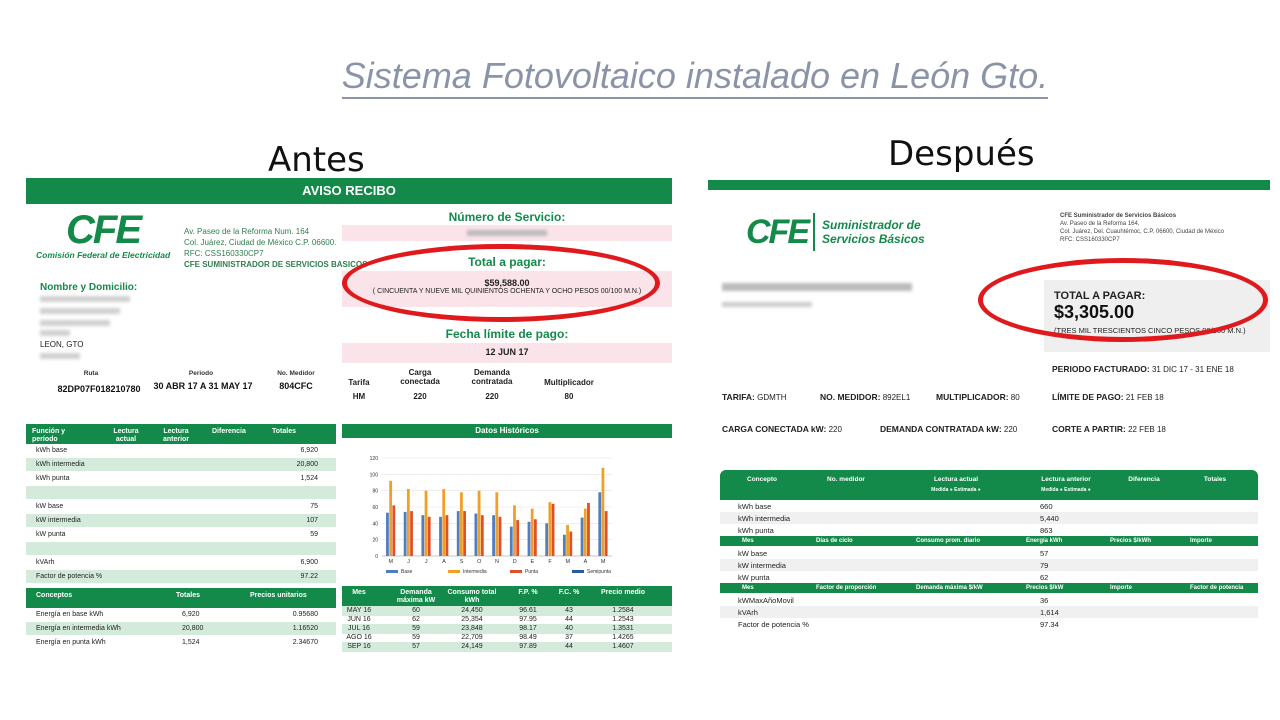 The height and width of the screenshot is (720, 1280). What do you see at coordinates (181, 450) in the screenshot?
I see `lecturas-row: kWh base 6,920` at bounding box center [181, 450].